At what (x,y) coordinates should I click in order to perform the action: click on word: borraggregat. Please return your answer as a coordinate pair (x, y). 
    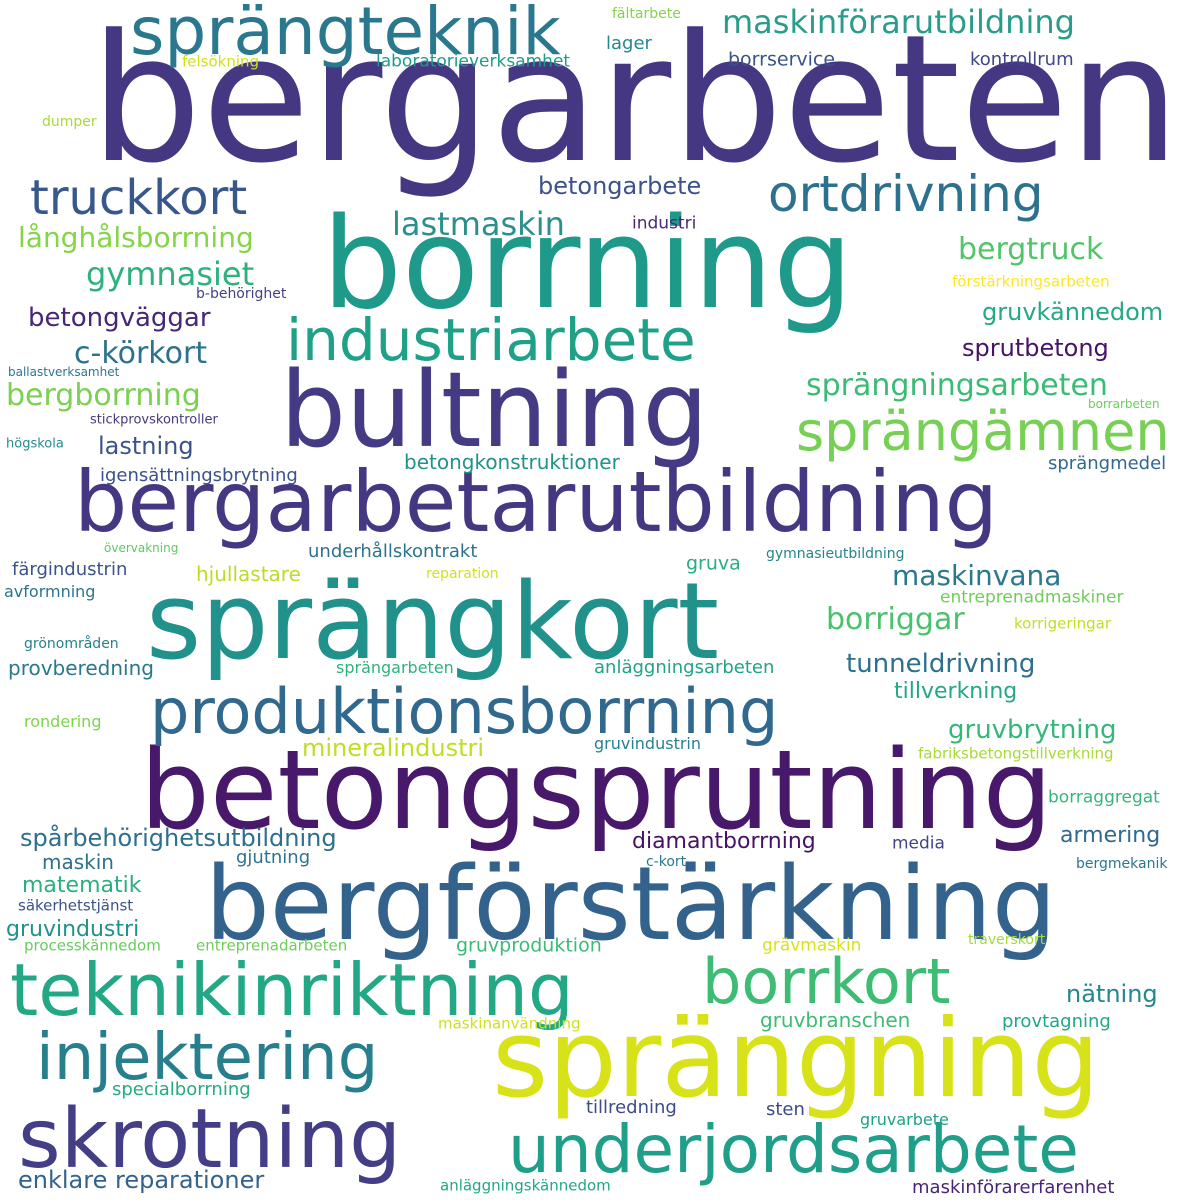
    Looking at the image, I should click on (1104, 797).